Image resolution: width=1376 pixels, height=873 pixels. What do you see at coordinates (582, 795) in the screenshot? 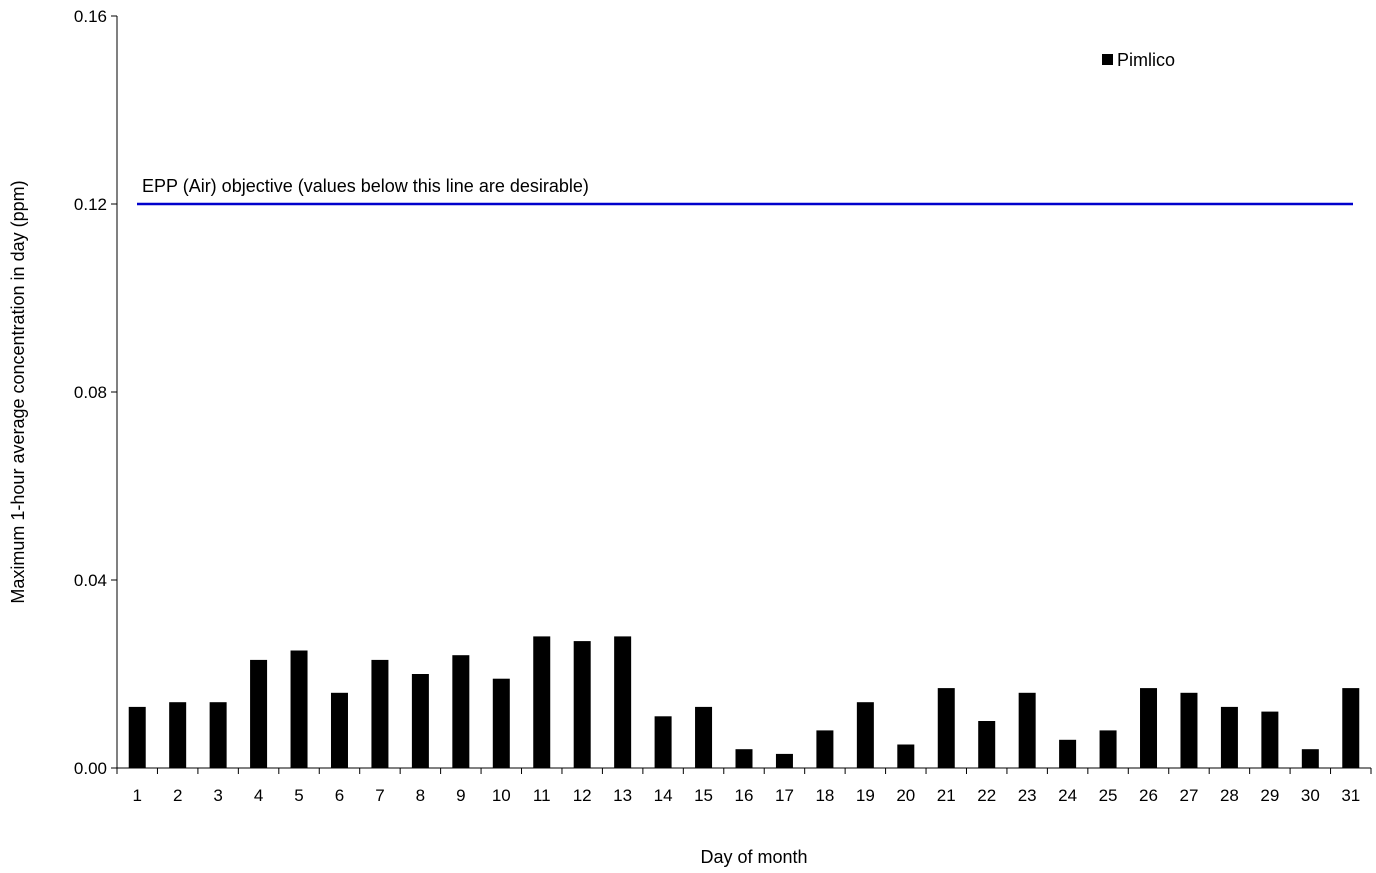
I see `x-tick-label: 12` at bounding box center [582, 795].